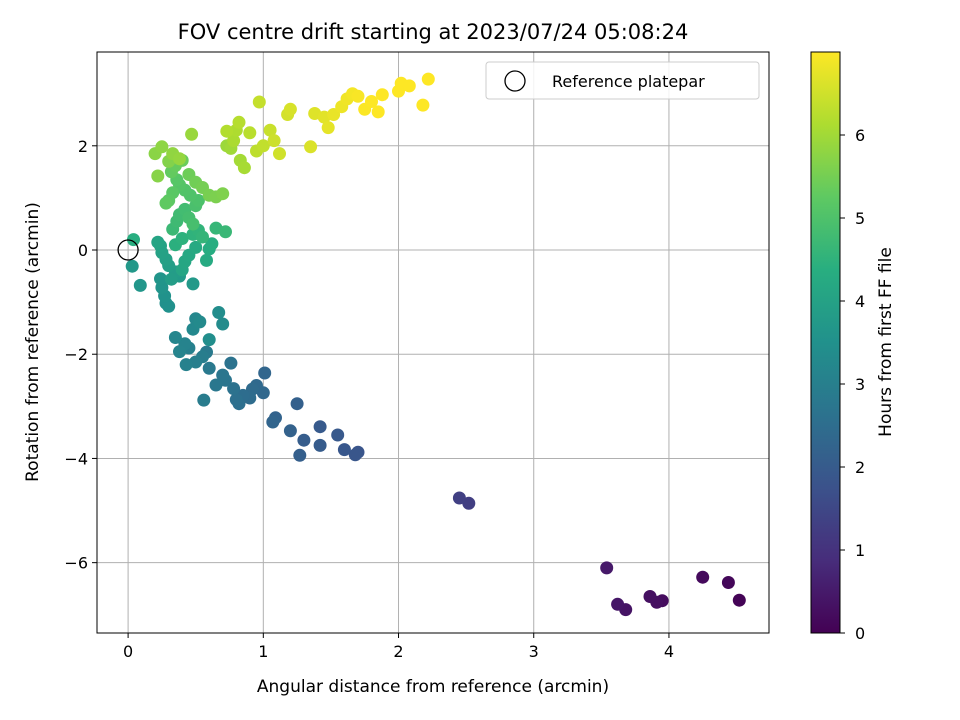 The width and height of the screenshot is (960, 720). Describe the element at coordinates (860, 633) in the screenshot. I see `colorbar-tick-label: 0` at that location.